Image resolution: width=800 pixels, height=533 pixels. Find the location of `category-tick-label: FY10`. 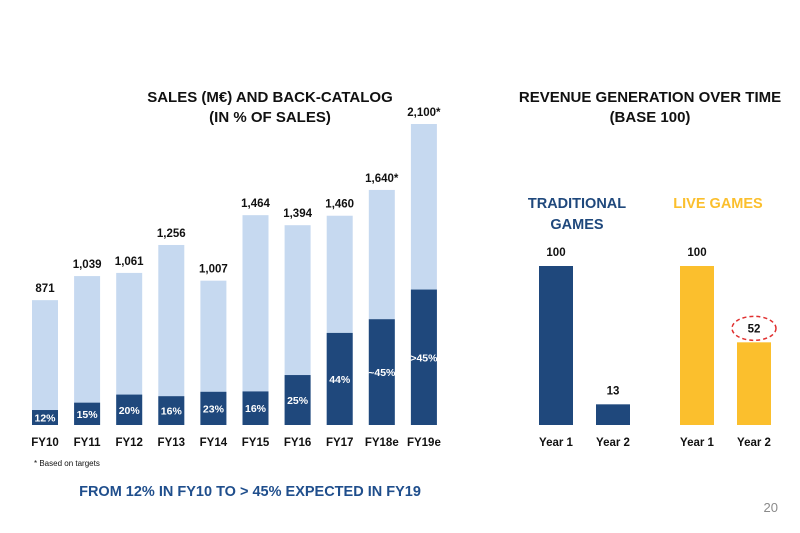

category-tick-label: FY10 is located at coordinates (45, 443).